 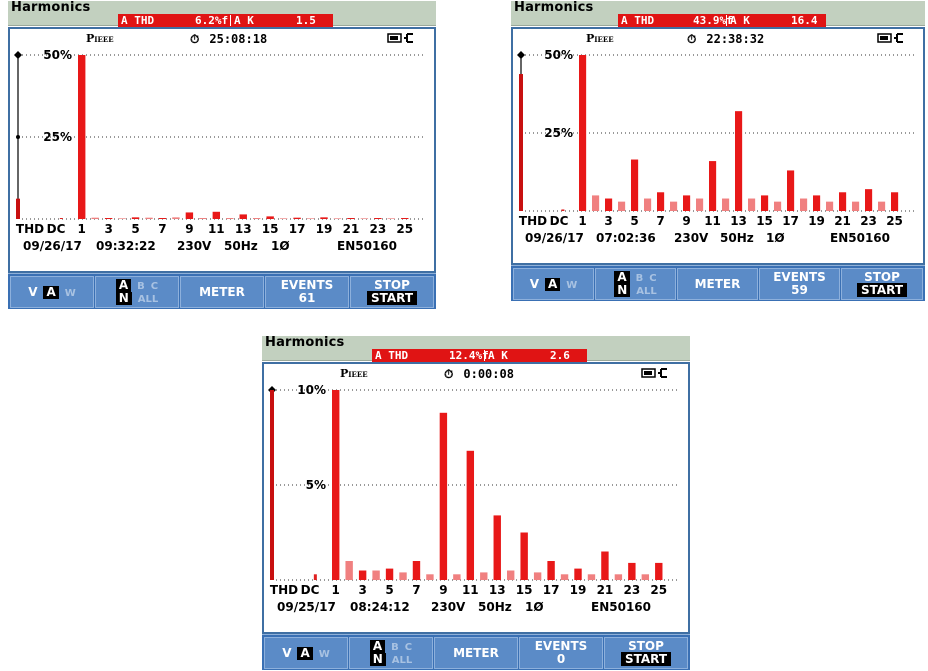 I want to click on start-label: START, so click(x=646, y=659).